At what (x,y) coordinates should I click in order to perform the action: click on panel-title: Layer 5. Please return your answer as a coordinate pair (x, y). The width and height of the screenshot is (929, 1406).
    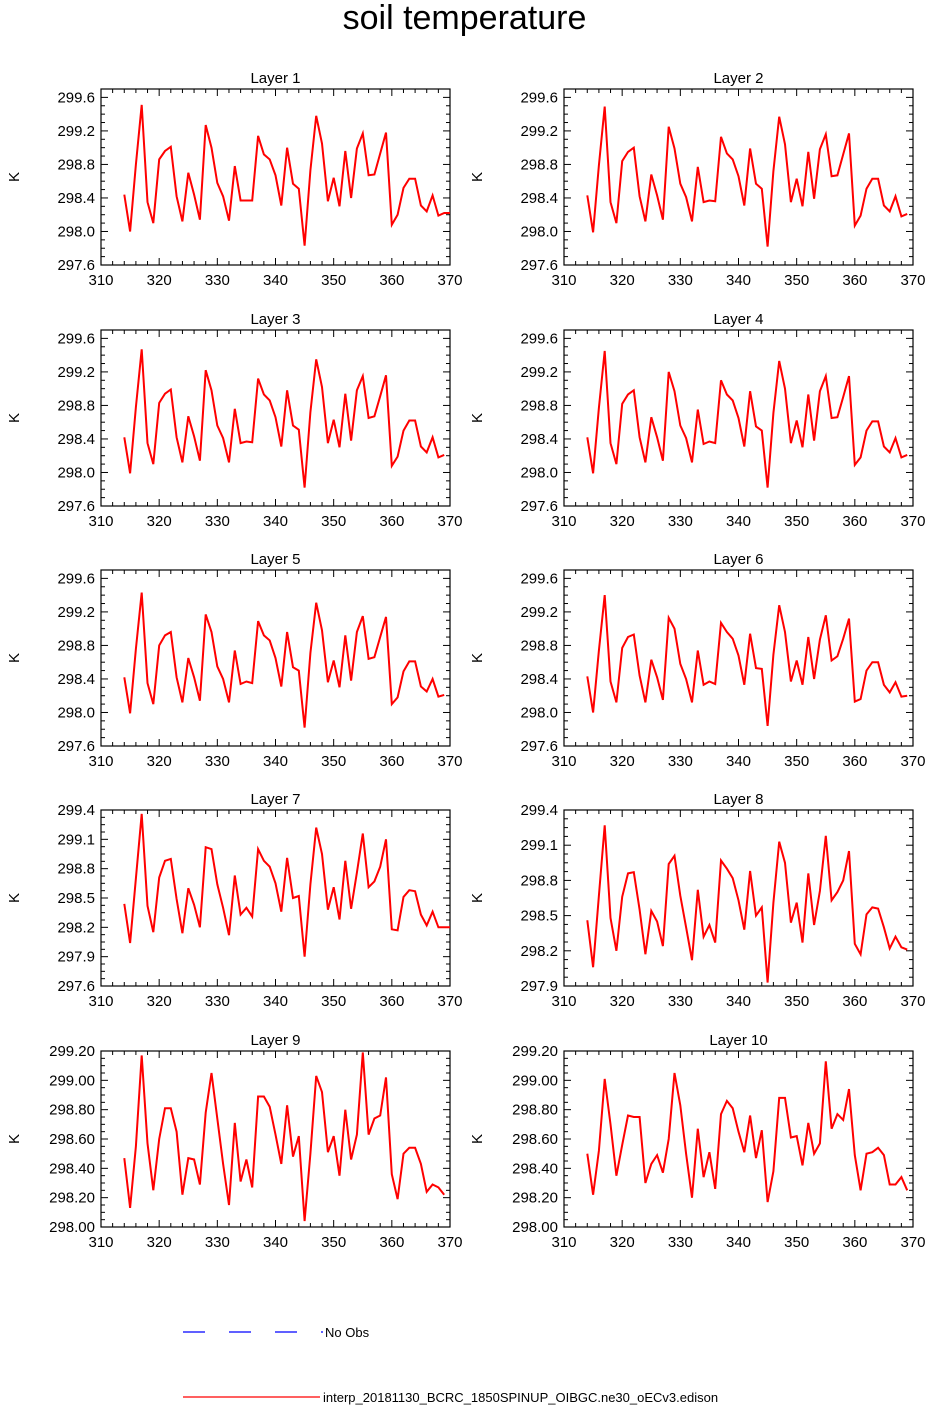
    Looking at the image, I should click on (275, 559).